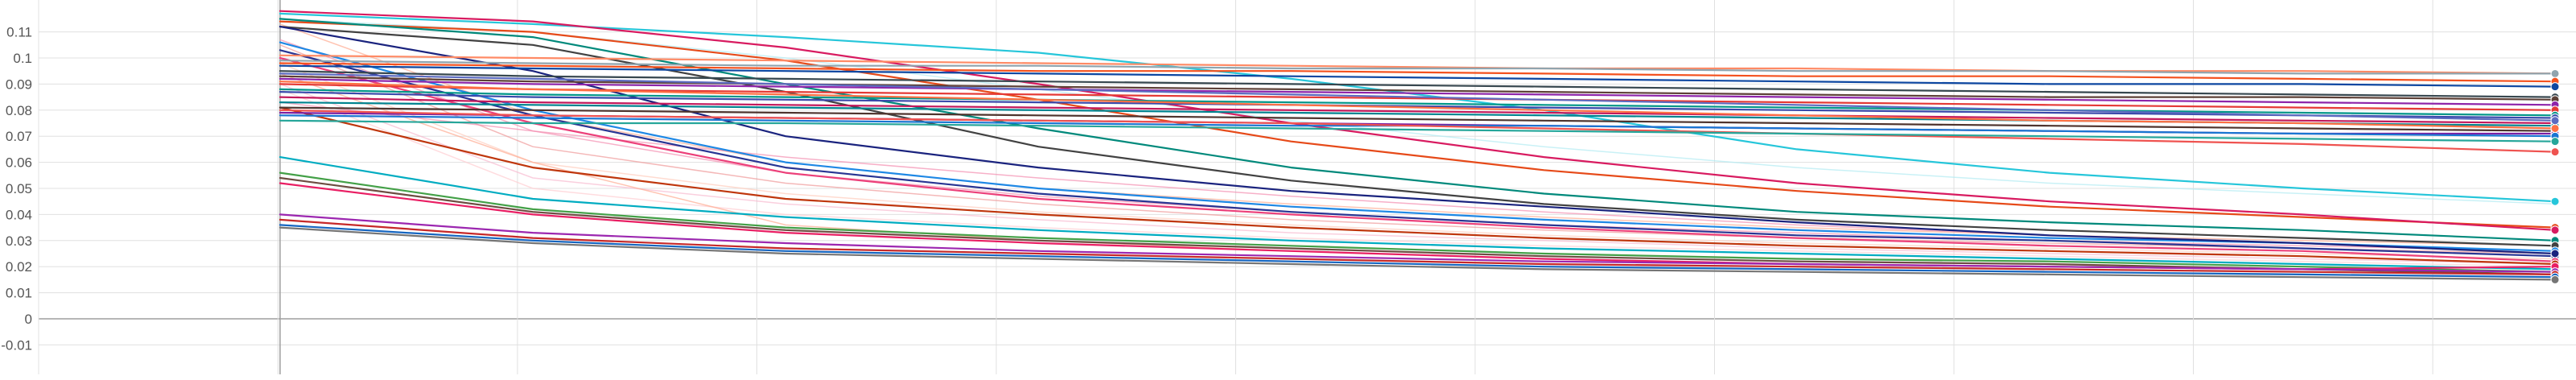 The height and width of the screenshot is (380, 2576). I want to click on y-tick-label: 0.06, so click(19, 163).